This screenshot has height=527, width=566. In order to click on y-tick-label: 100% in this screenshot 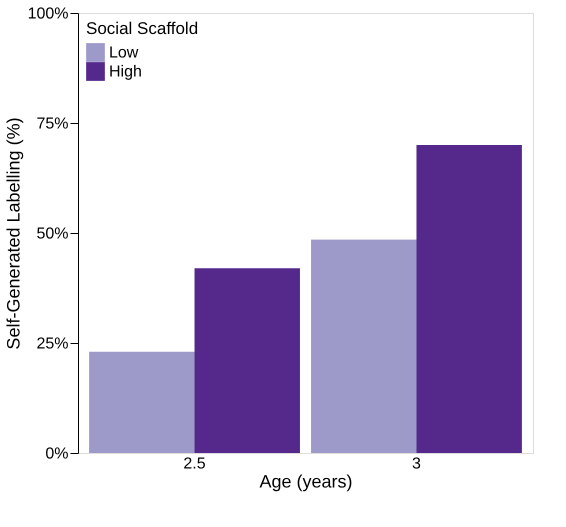, I will do `click(48, 14)`.